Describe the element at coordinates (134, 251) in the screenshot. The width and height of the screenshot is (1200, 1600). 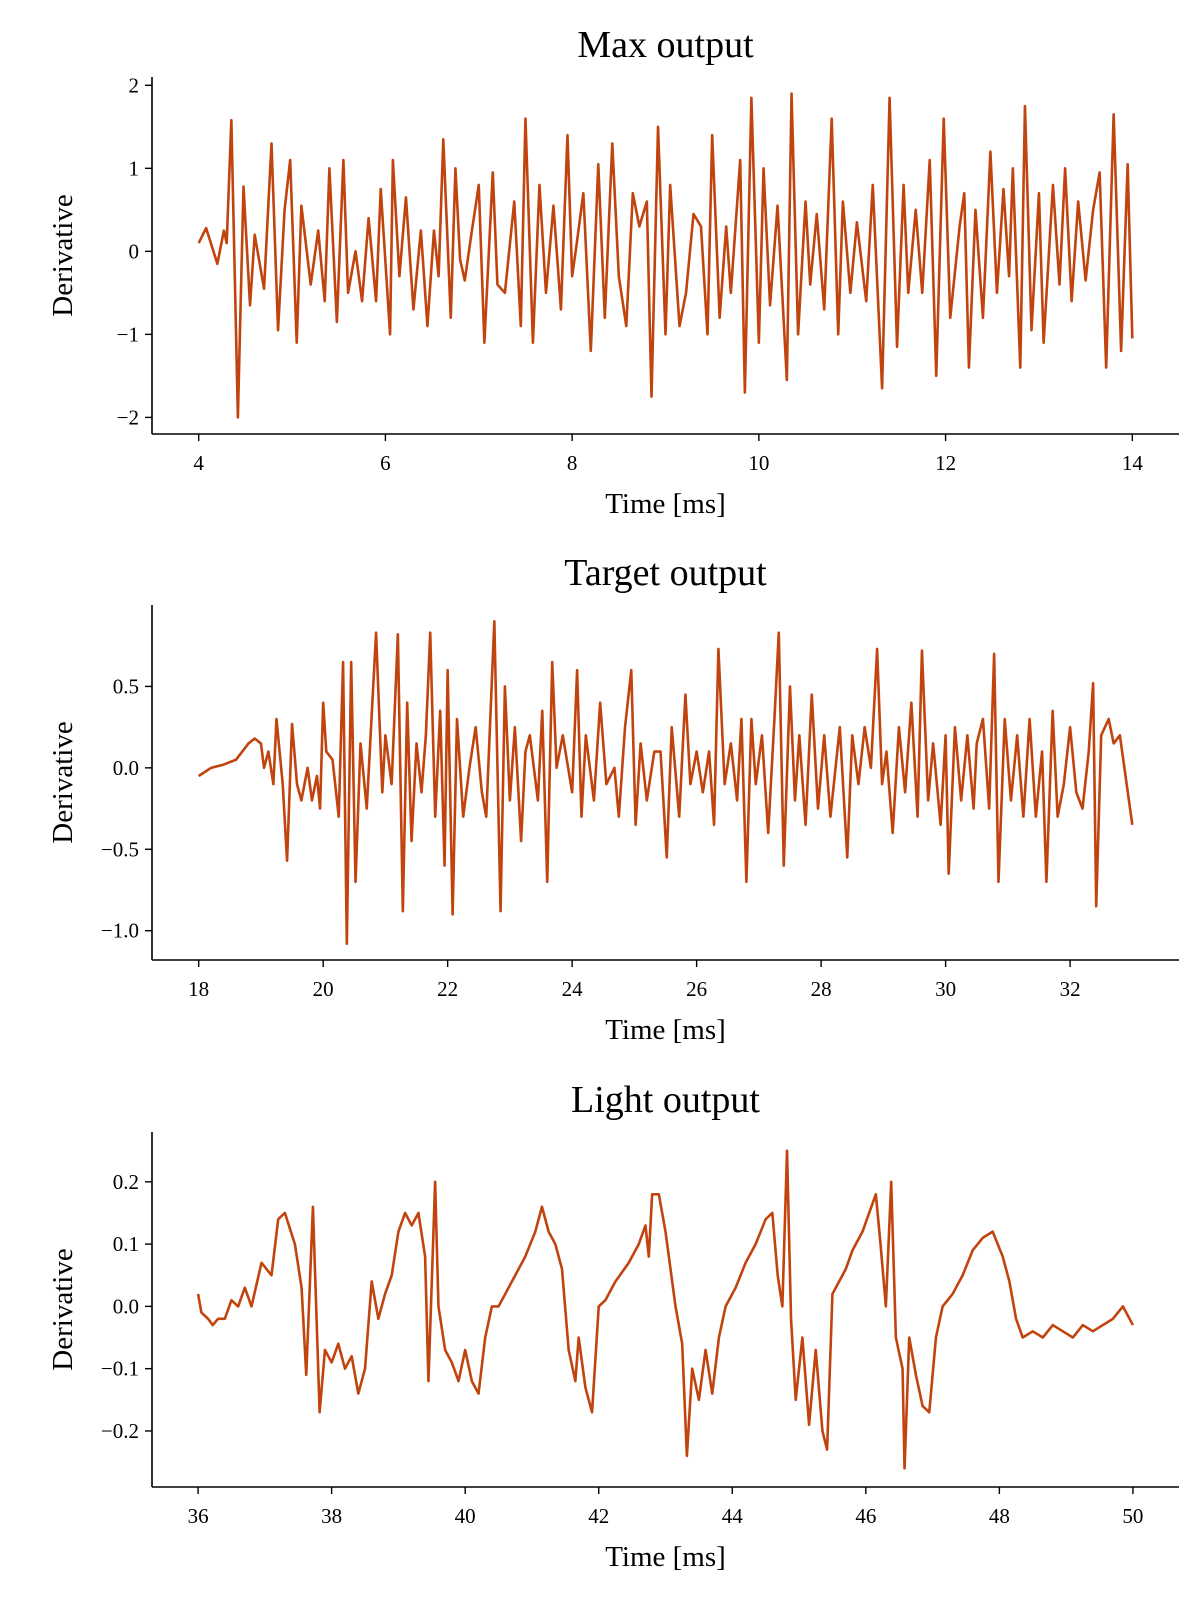
I see `y-tick-label: 0` at that location.